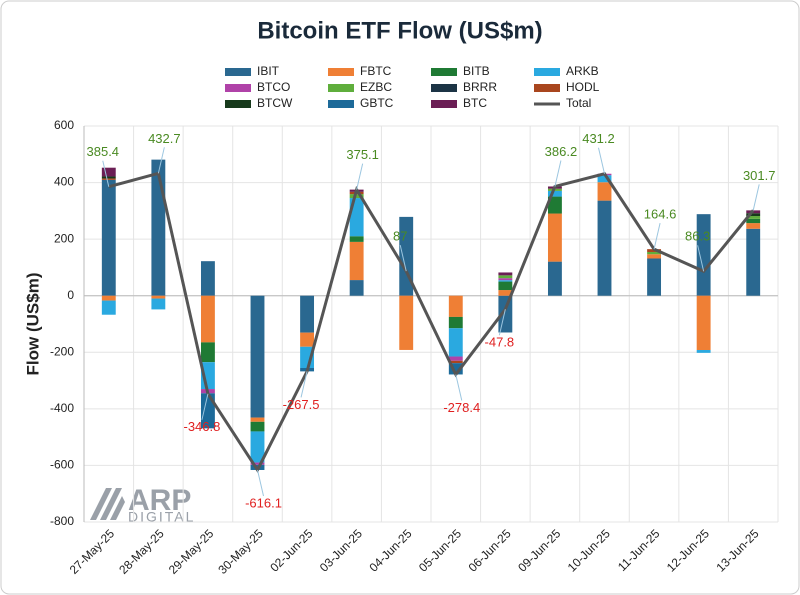 The image size is (800, 595). What do you see at coordinates (598, 138) in the screenshot?
I see `total-label: 431.2` at bounding box center [598, 138].